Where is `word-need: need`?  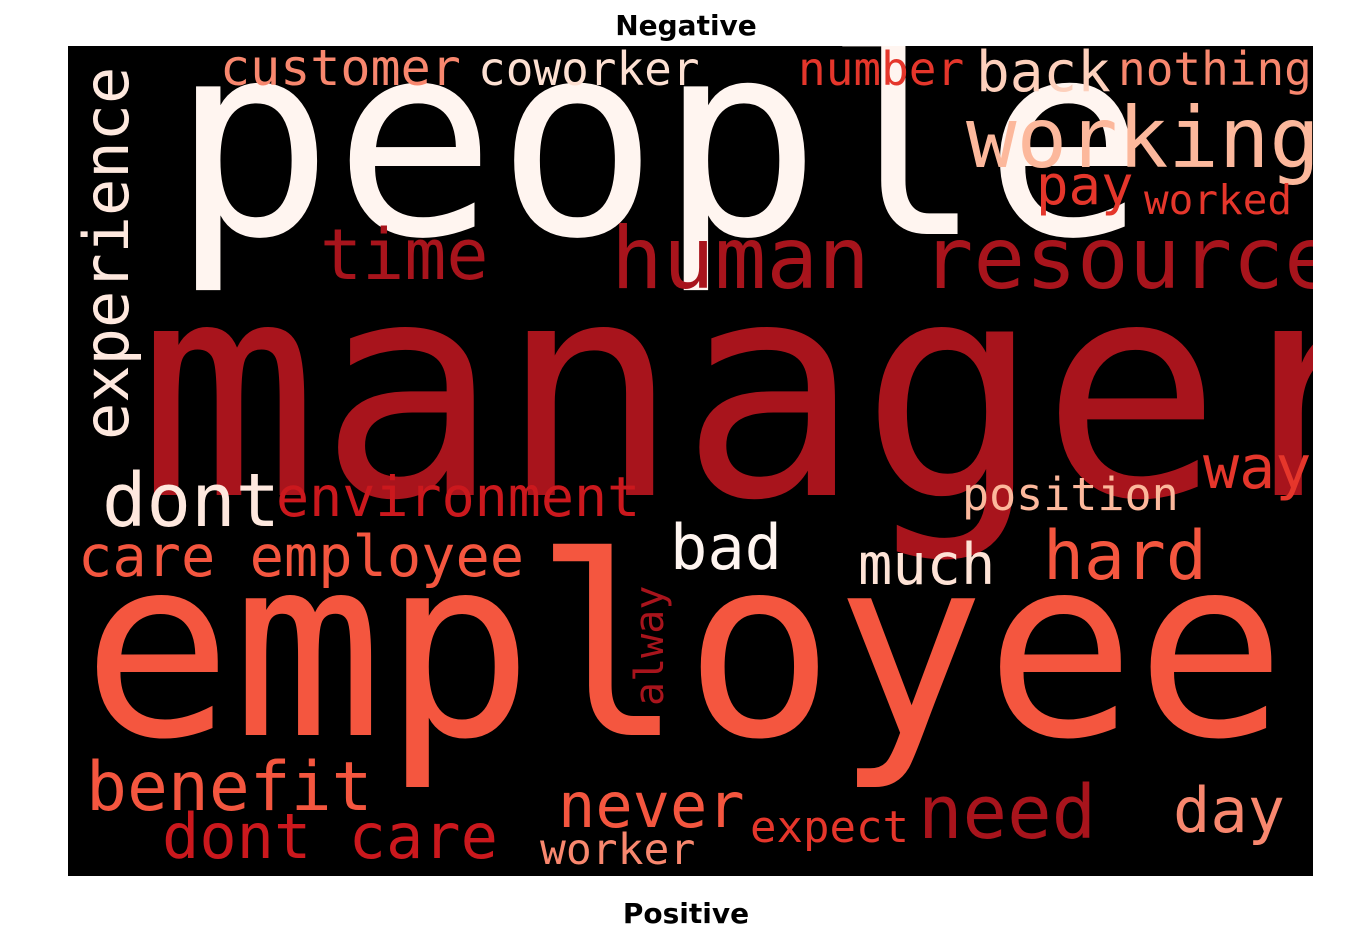 word-need: need is located at coordinates (1007, 813).